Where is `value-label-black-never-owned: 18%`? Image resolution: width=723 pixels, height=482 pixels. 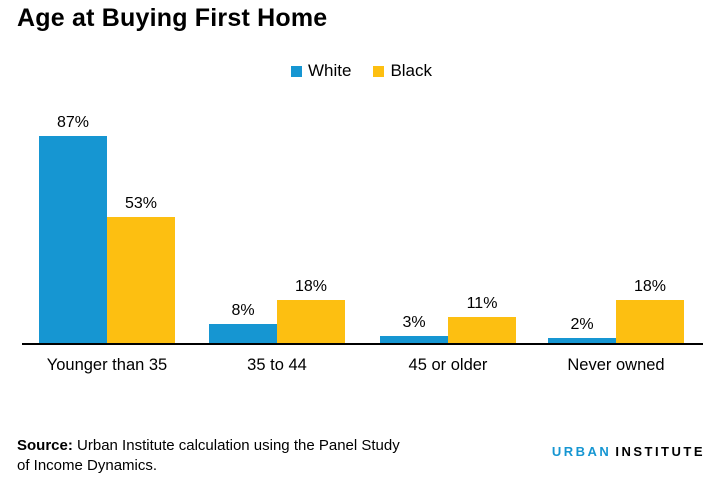
value-label-black-never-owned: 18% is located at coordinates (650, 286).